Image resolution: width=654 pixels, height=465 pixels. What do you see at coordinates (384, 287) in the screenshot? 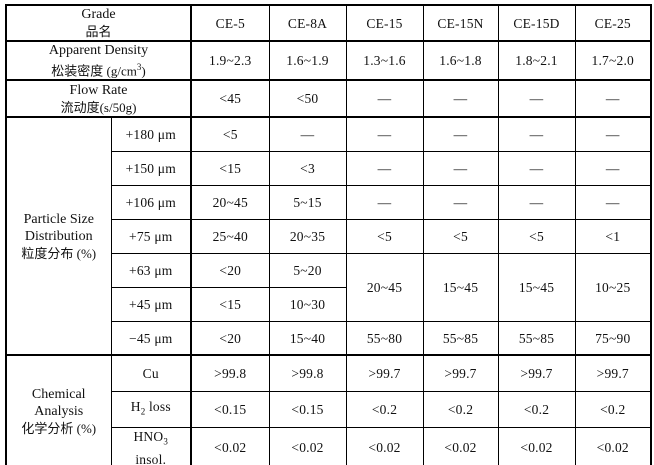
I see `merged-value-cell: 20~45` at bounding box center [384, 287].